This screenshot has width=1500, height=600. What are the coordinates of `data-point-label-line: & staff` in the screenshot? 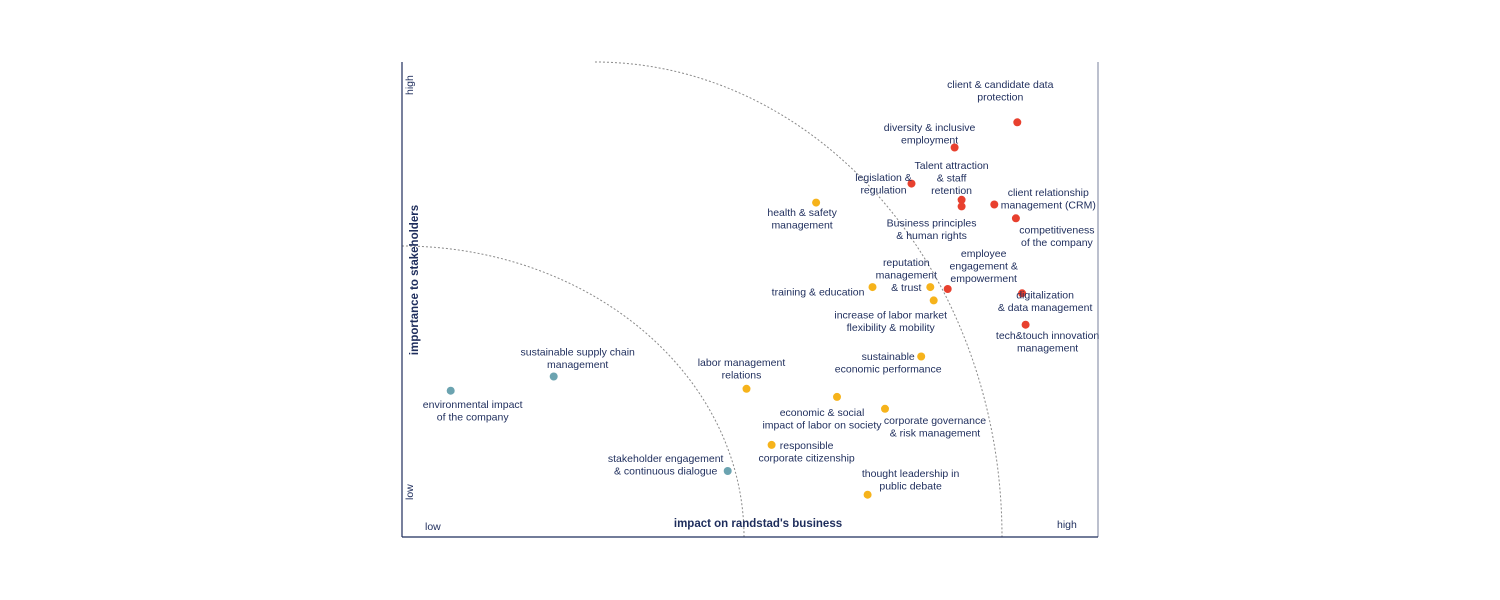 It's located at (952, 178).